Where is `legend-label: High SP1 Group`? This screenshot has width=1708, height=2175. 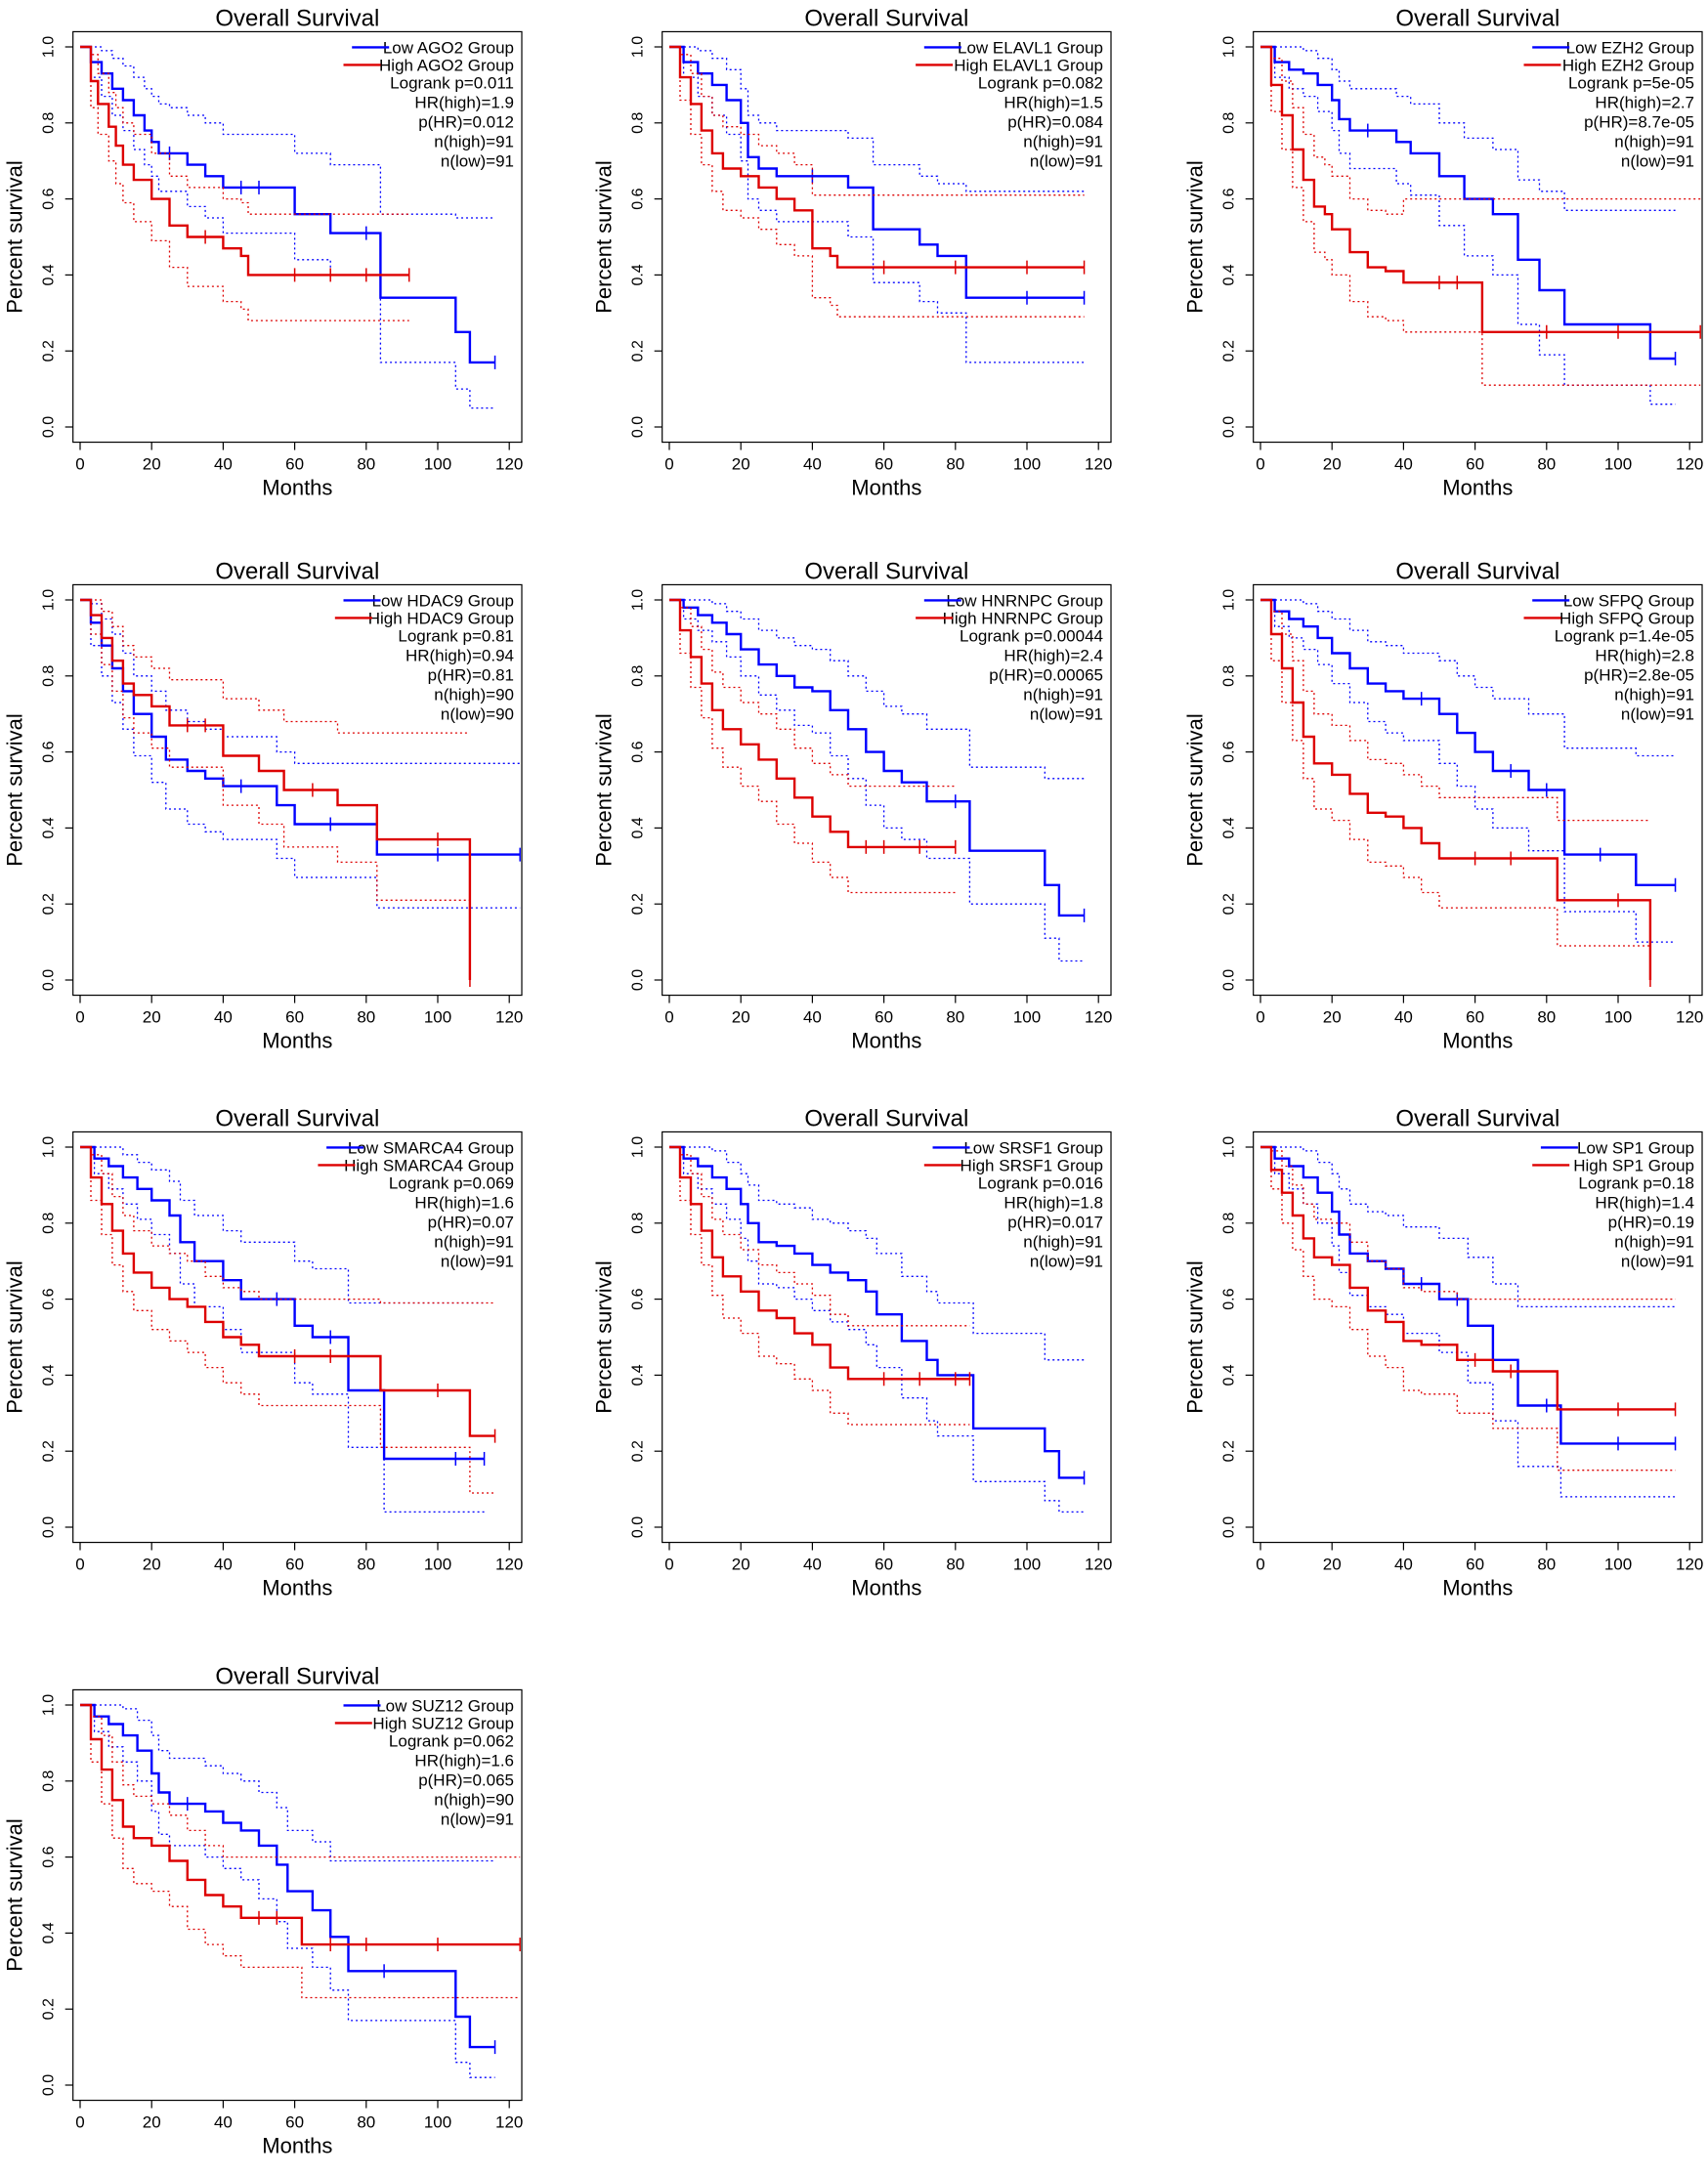
legend-label: High SP1 Group is located at coordinates (1633, 1165).